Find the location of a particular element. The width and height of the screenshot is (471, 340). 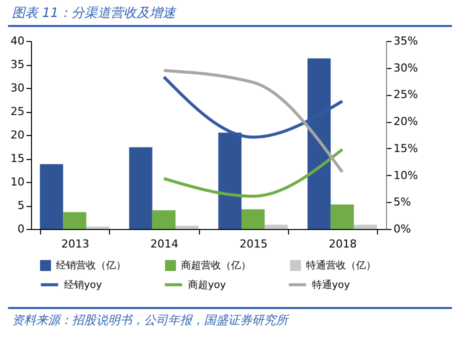

y-tick-label: 0 is located at coordinates (21, 229).